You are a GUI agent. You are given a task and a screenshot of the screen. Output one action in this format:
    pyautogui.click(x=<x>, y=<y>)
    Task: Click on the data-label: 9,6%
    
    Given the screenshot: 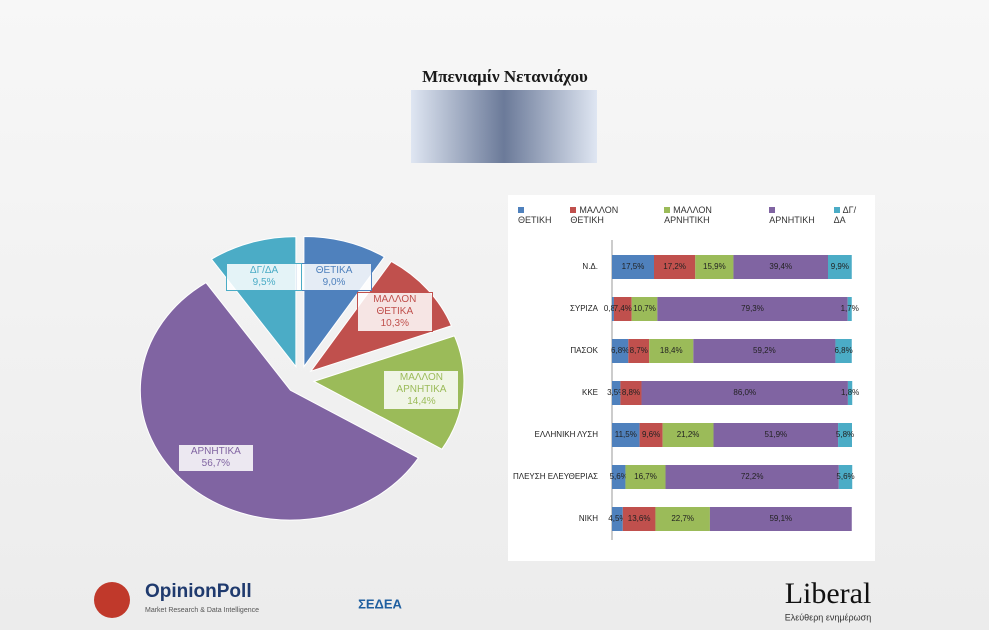 What is the action you would take?
    pyautogui.click(x=651, y=434)
    